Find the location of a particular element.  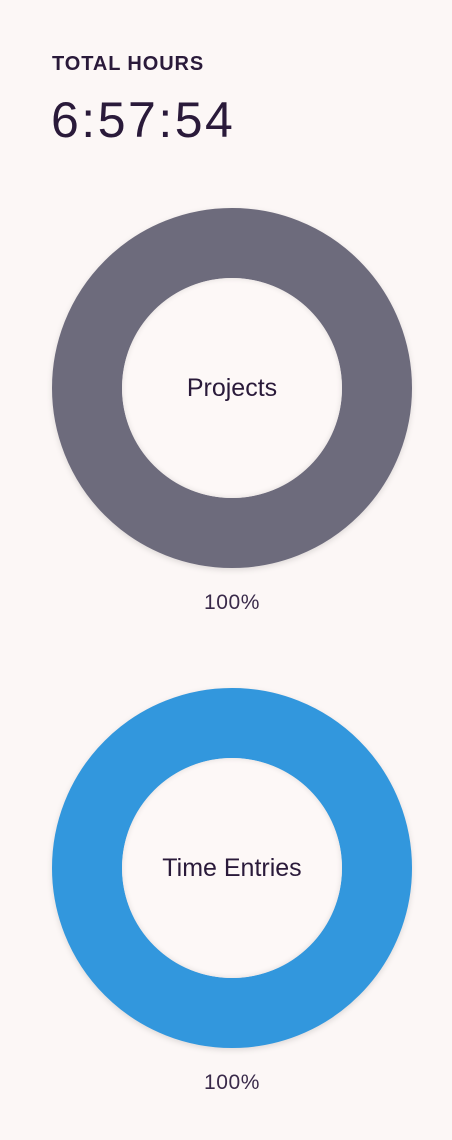

projects-label: Projects is located at coordinates (232, 387).